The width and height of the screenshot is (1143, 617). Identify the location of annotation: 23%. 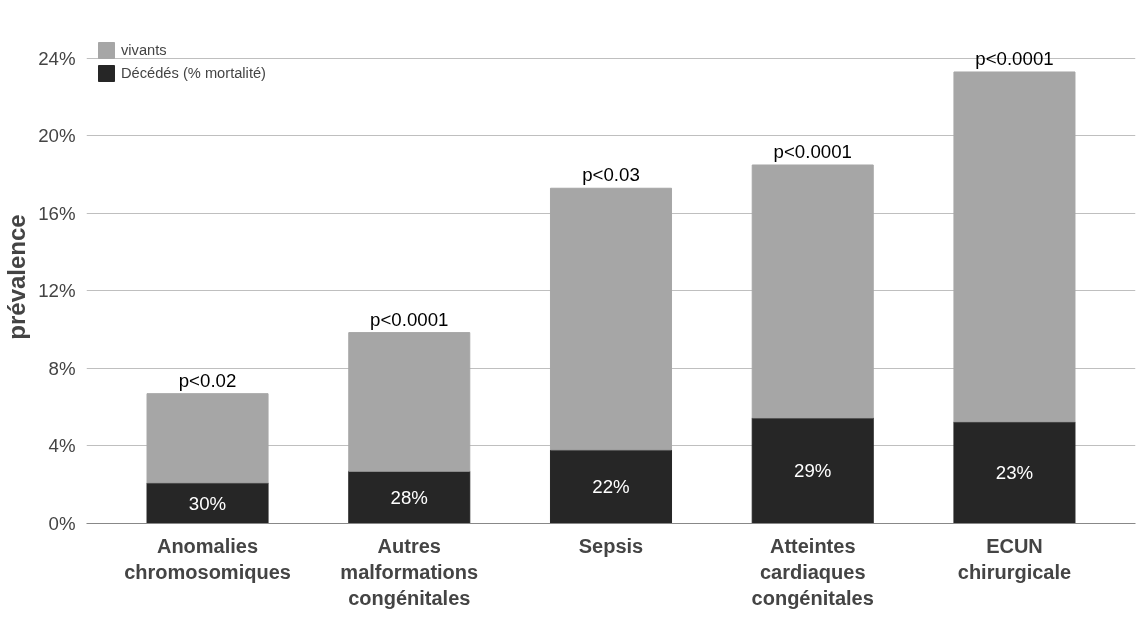
(1014, 473).